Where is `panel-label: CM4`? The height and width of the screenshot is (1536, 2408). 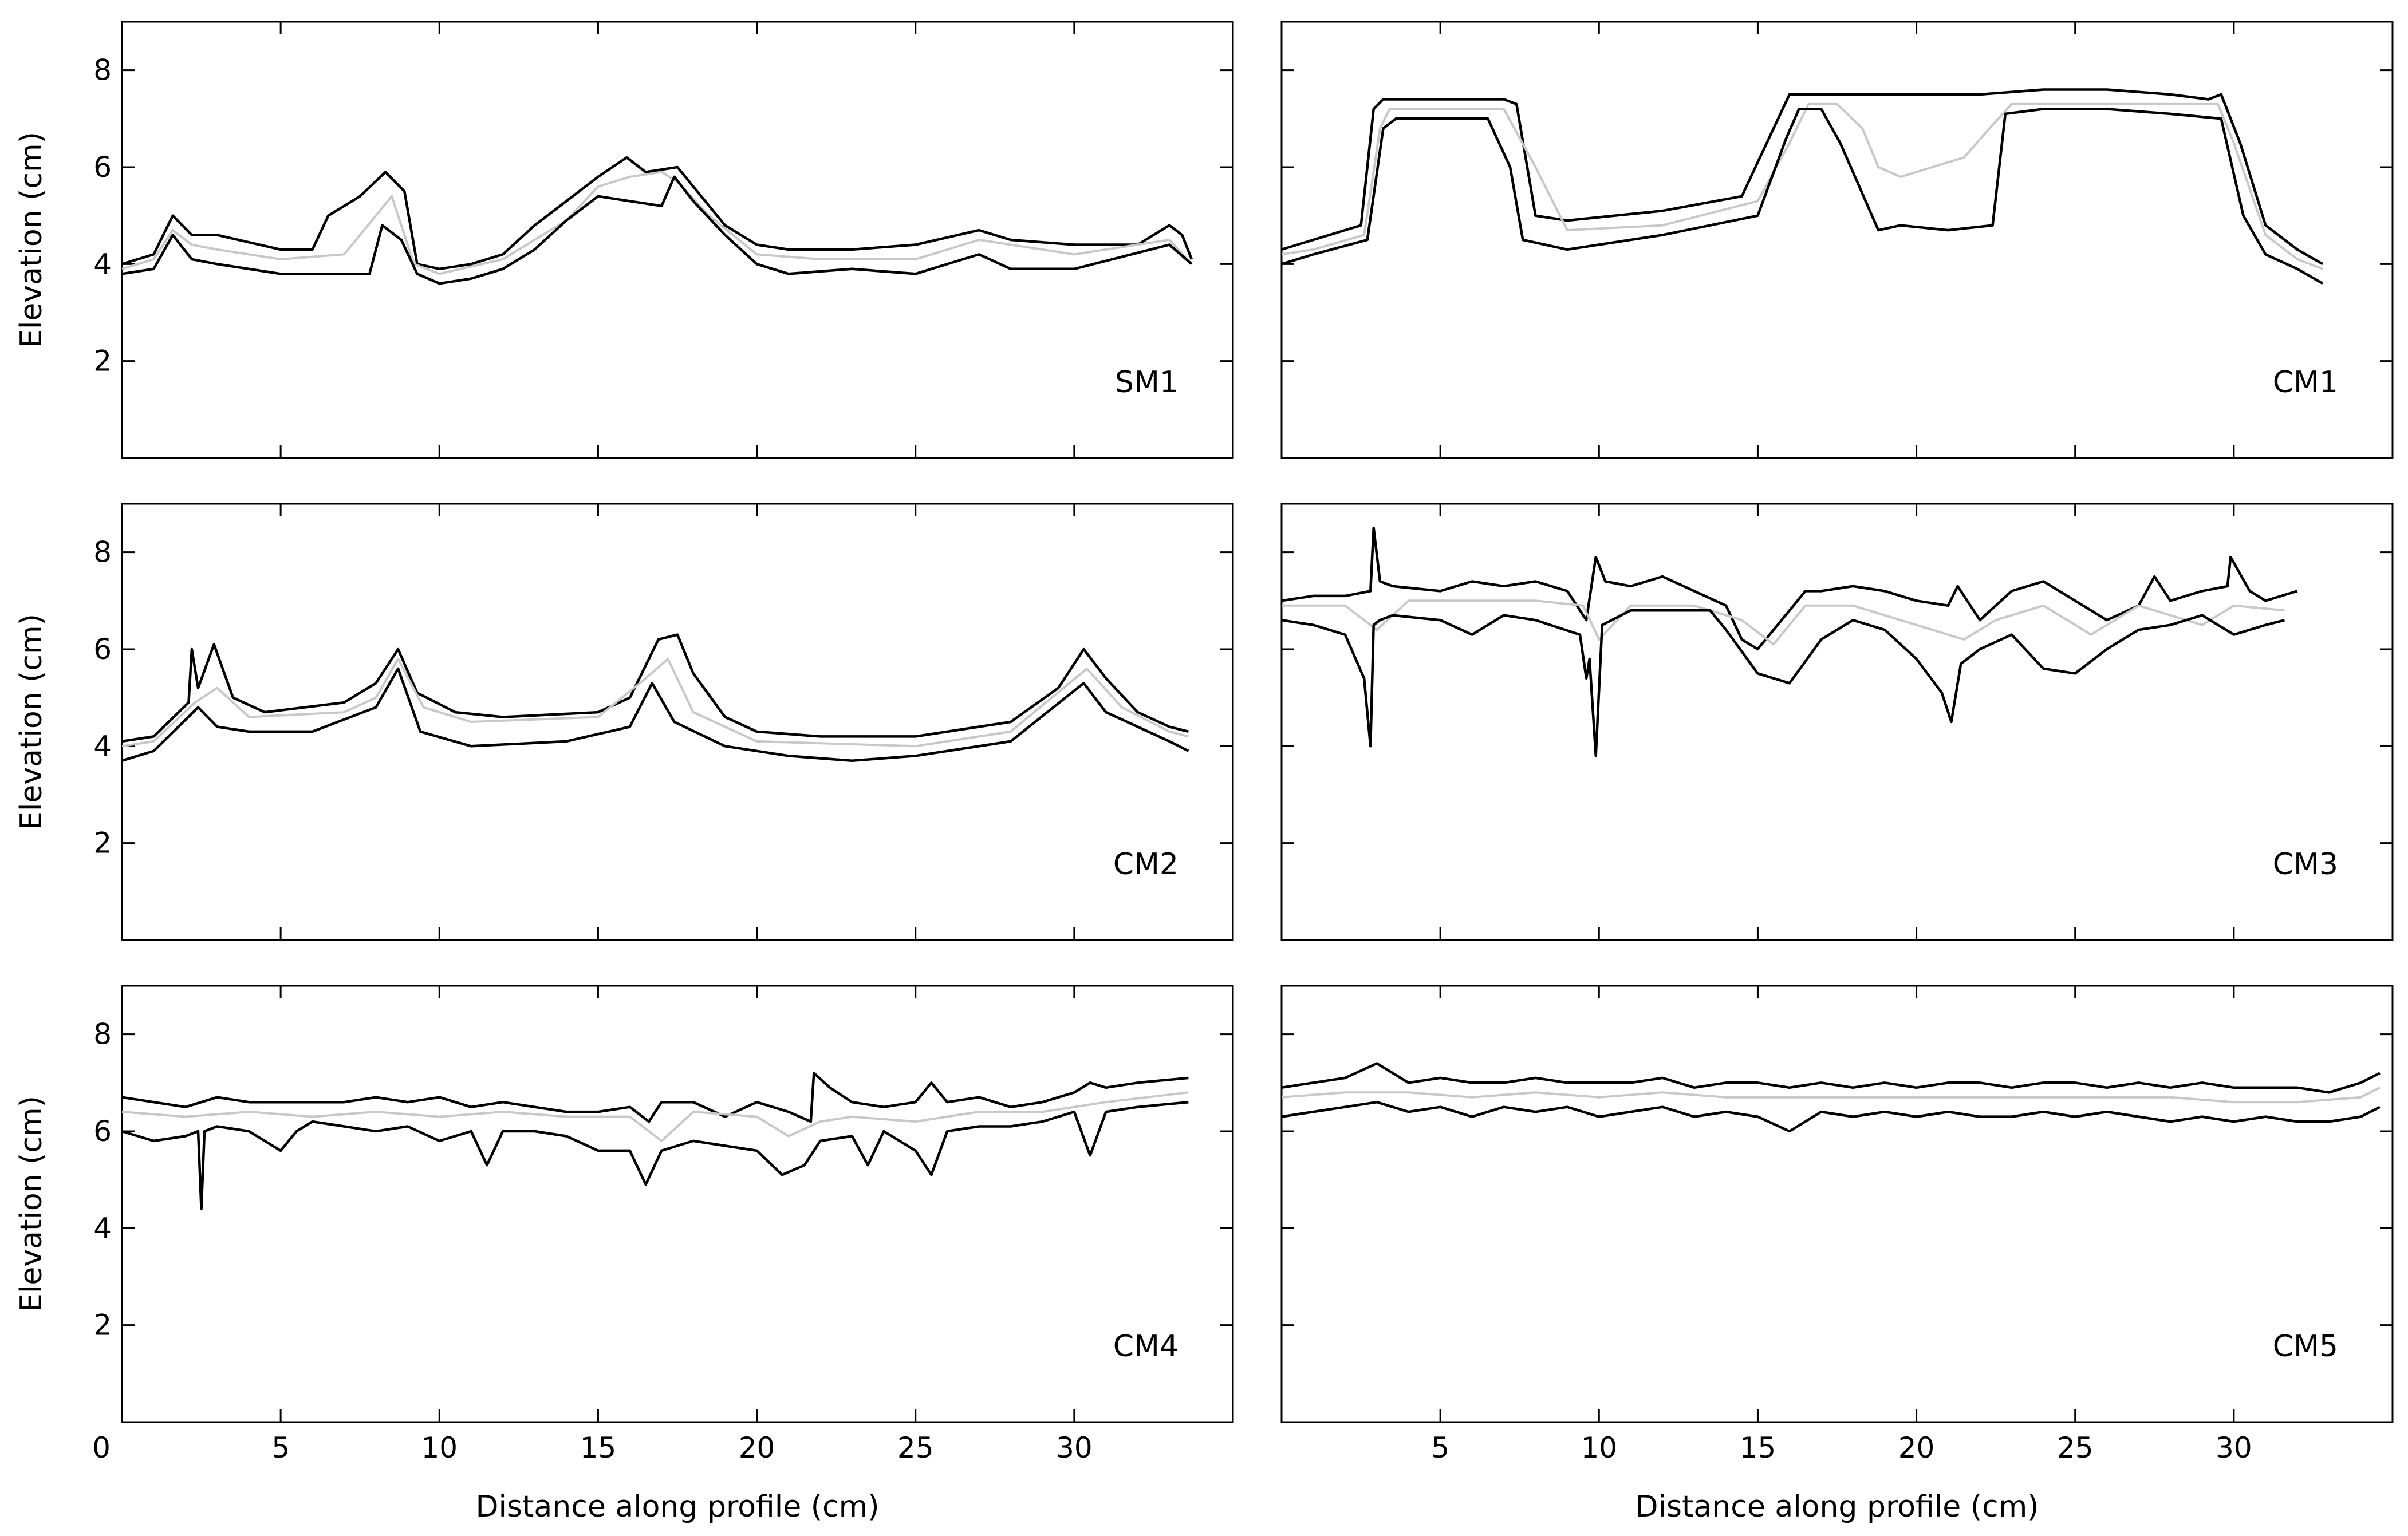 panel-label: CM4 is located at coordinates (1146, 1347).